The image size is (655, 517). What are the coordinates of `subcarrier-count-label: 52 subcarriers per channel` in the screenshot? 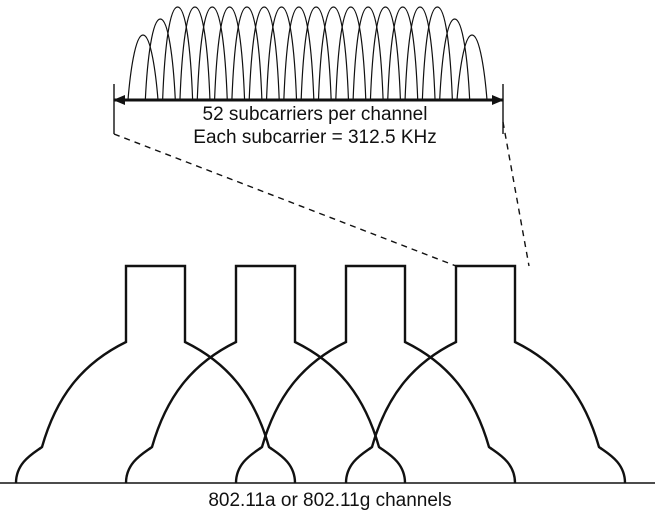 It's located at (315, 114).